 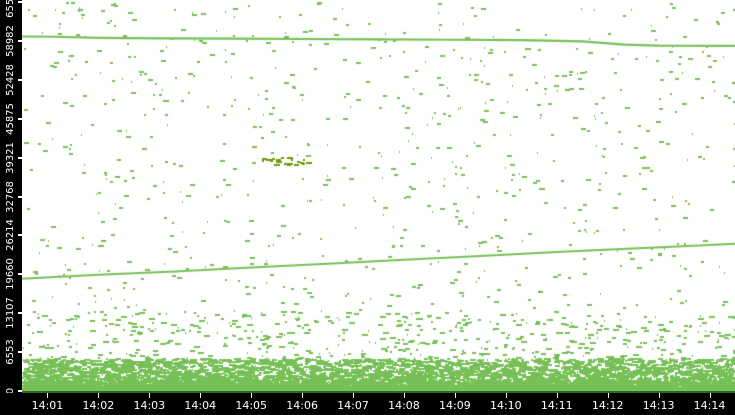 What do you see at coordinates (200, 405) in the screenshot?
I see `x-tick-label: 14:04` at bounding box center [200, 405].